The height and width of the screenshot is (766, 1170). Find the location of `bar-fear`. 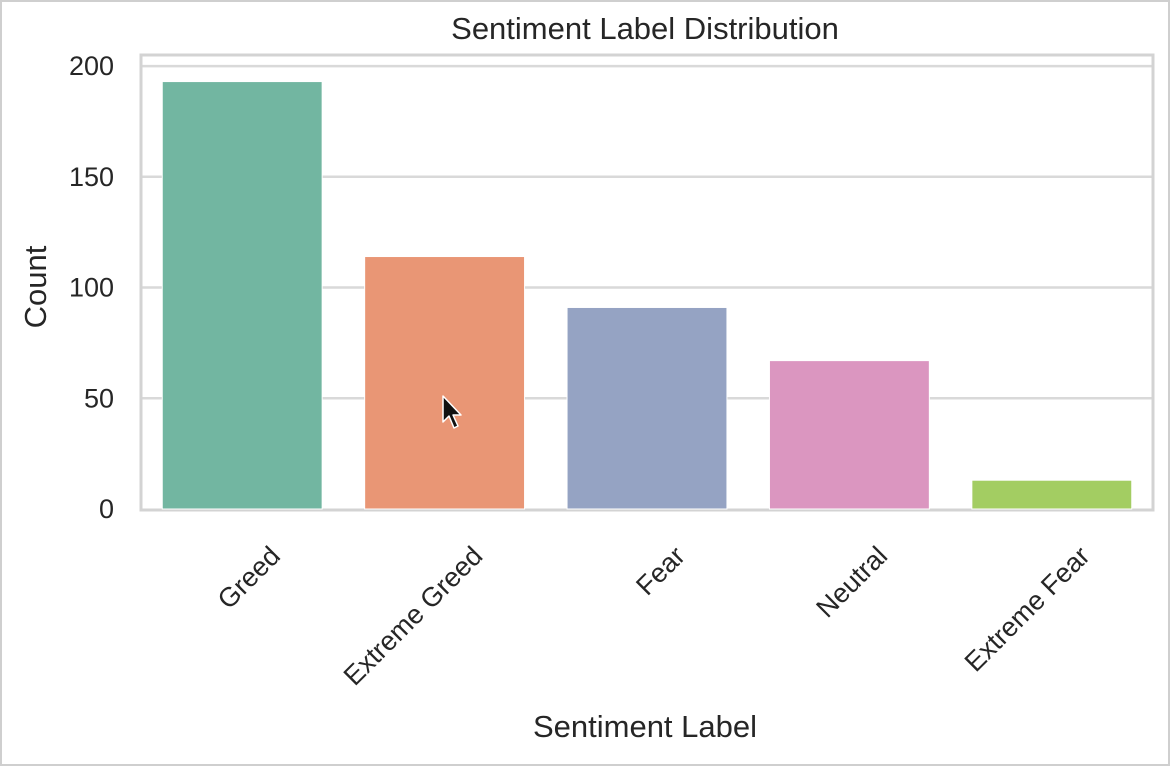

bar-fear is located at coordinates (647, 408).